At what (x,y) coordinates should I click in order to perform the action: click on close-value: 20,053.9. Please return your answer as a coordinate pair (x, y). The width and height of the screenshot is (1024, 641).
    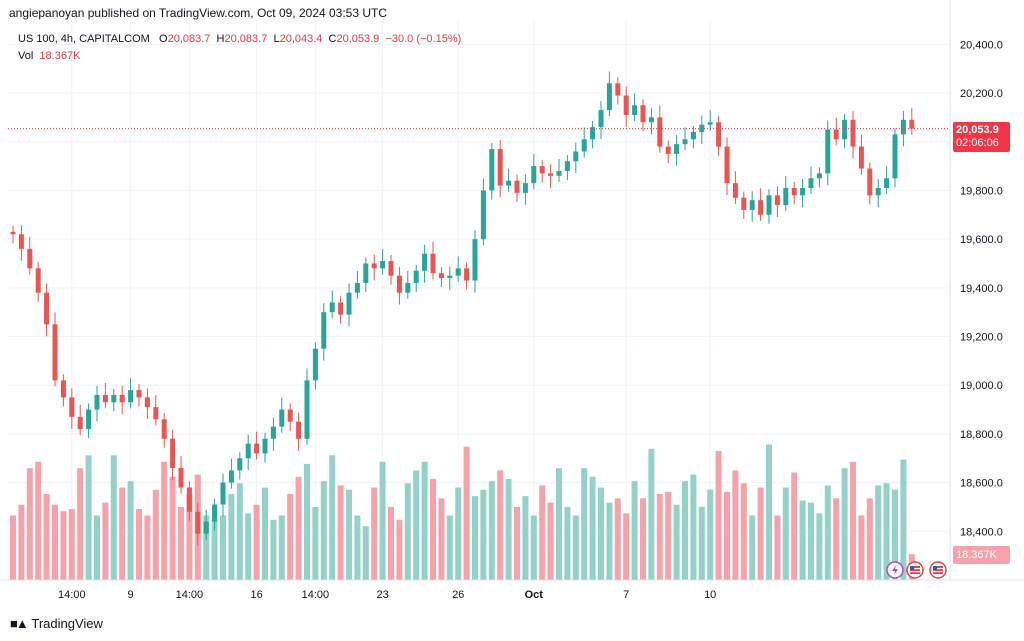
    Looking at the image, I should click on (358, 39).